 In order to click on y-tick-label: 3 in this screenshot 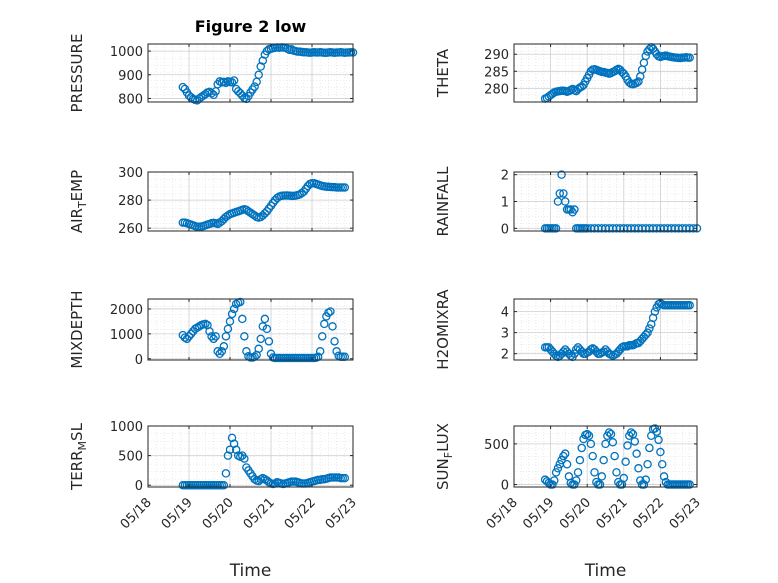, I will do `click(505, 334)`.